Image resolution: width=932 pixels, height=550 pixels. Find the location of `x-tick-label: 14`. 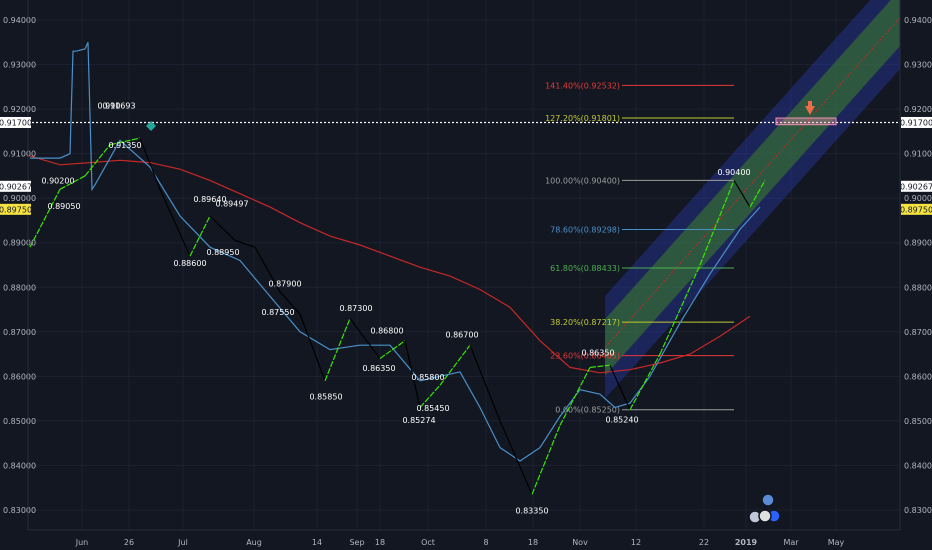

x-tick-label: 14 is located at coordinates (317, 542).